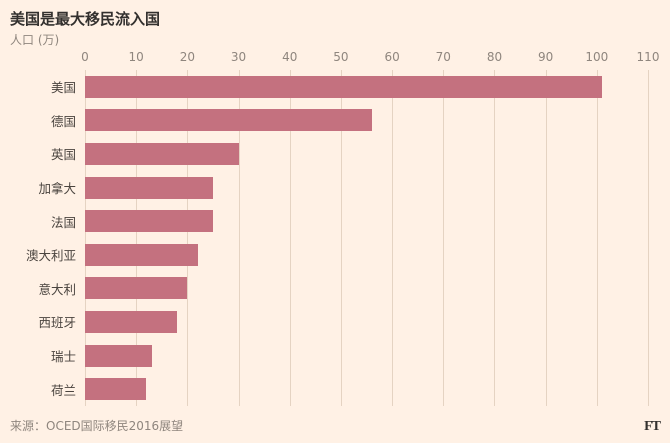 The width and height of the screenshot is (670, 443). Describe the element at coordinates (343, 86) in the screenshot. I see `bar-美国` at that location.